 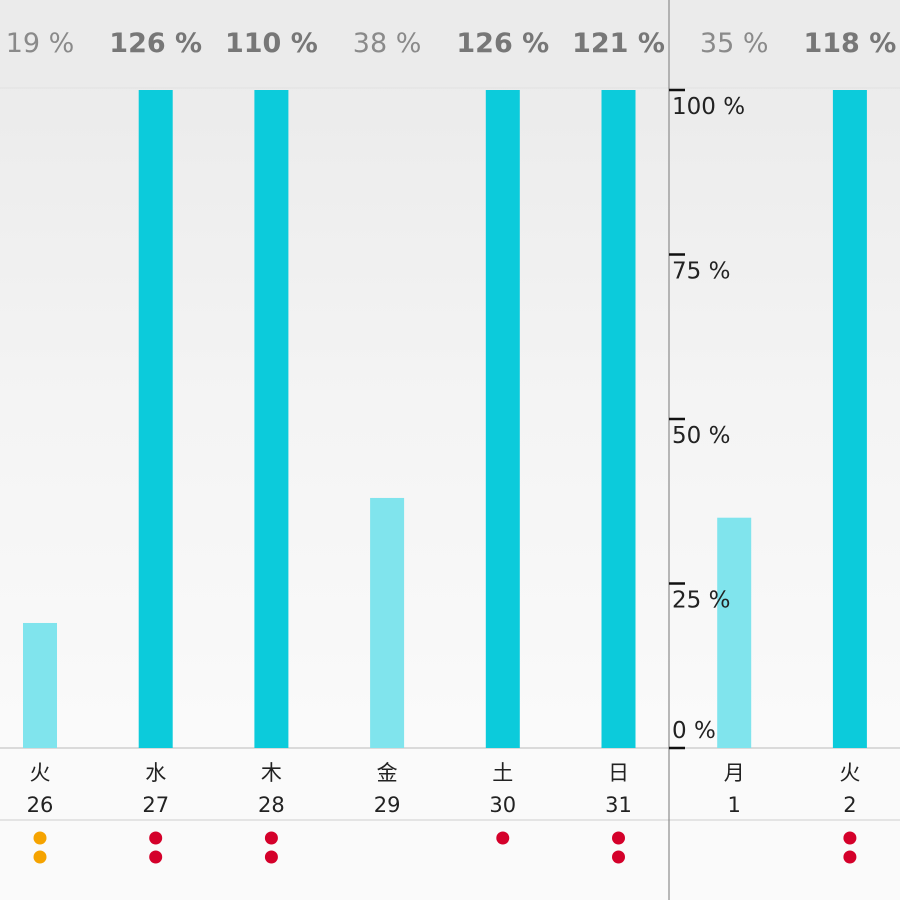 What do you see at coordinates (40, 43) in the screenshot?
I see `value-label-0: 19 %` at bounding box center [40, 43].